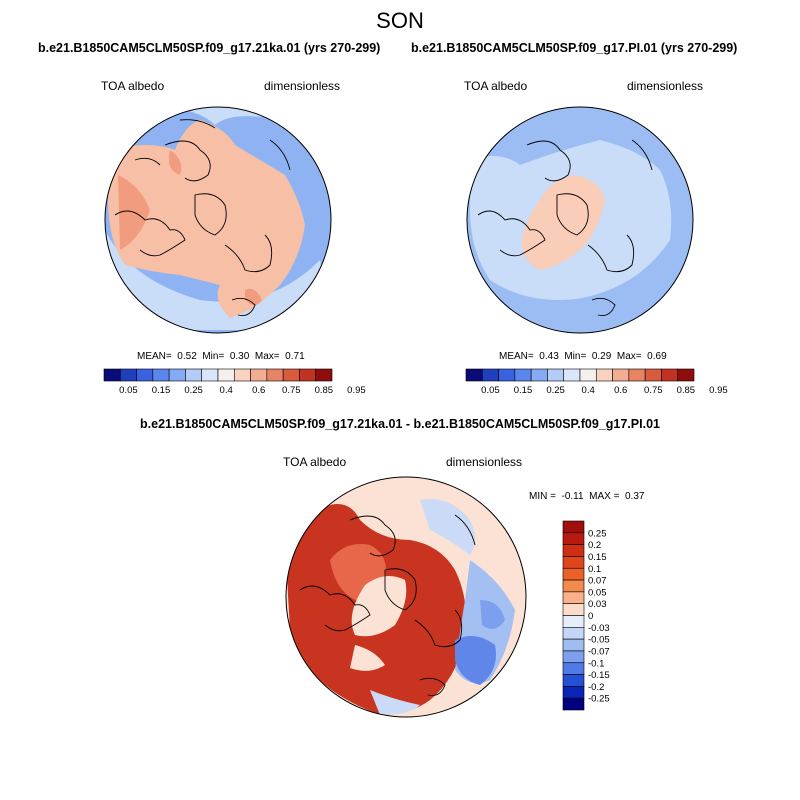  I want to click on panel3-stats: MIN = -0.11 MAX = 0.37, so click(586, 496).